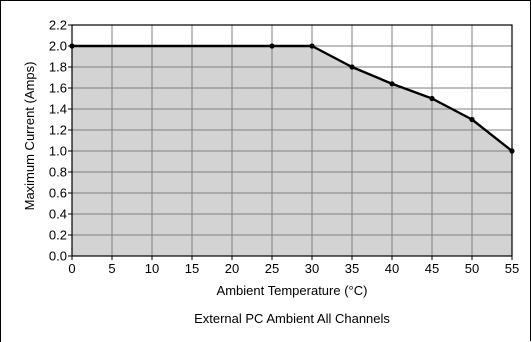 This screenshot has height=342, width=531. Describe the element at coordinates (192, 268) in the screenshot. I see `x-tick-label: 15` at that location.